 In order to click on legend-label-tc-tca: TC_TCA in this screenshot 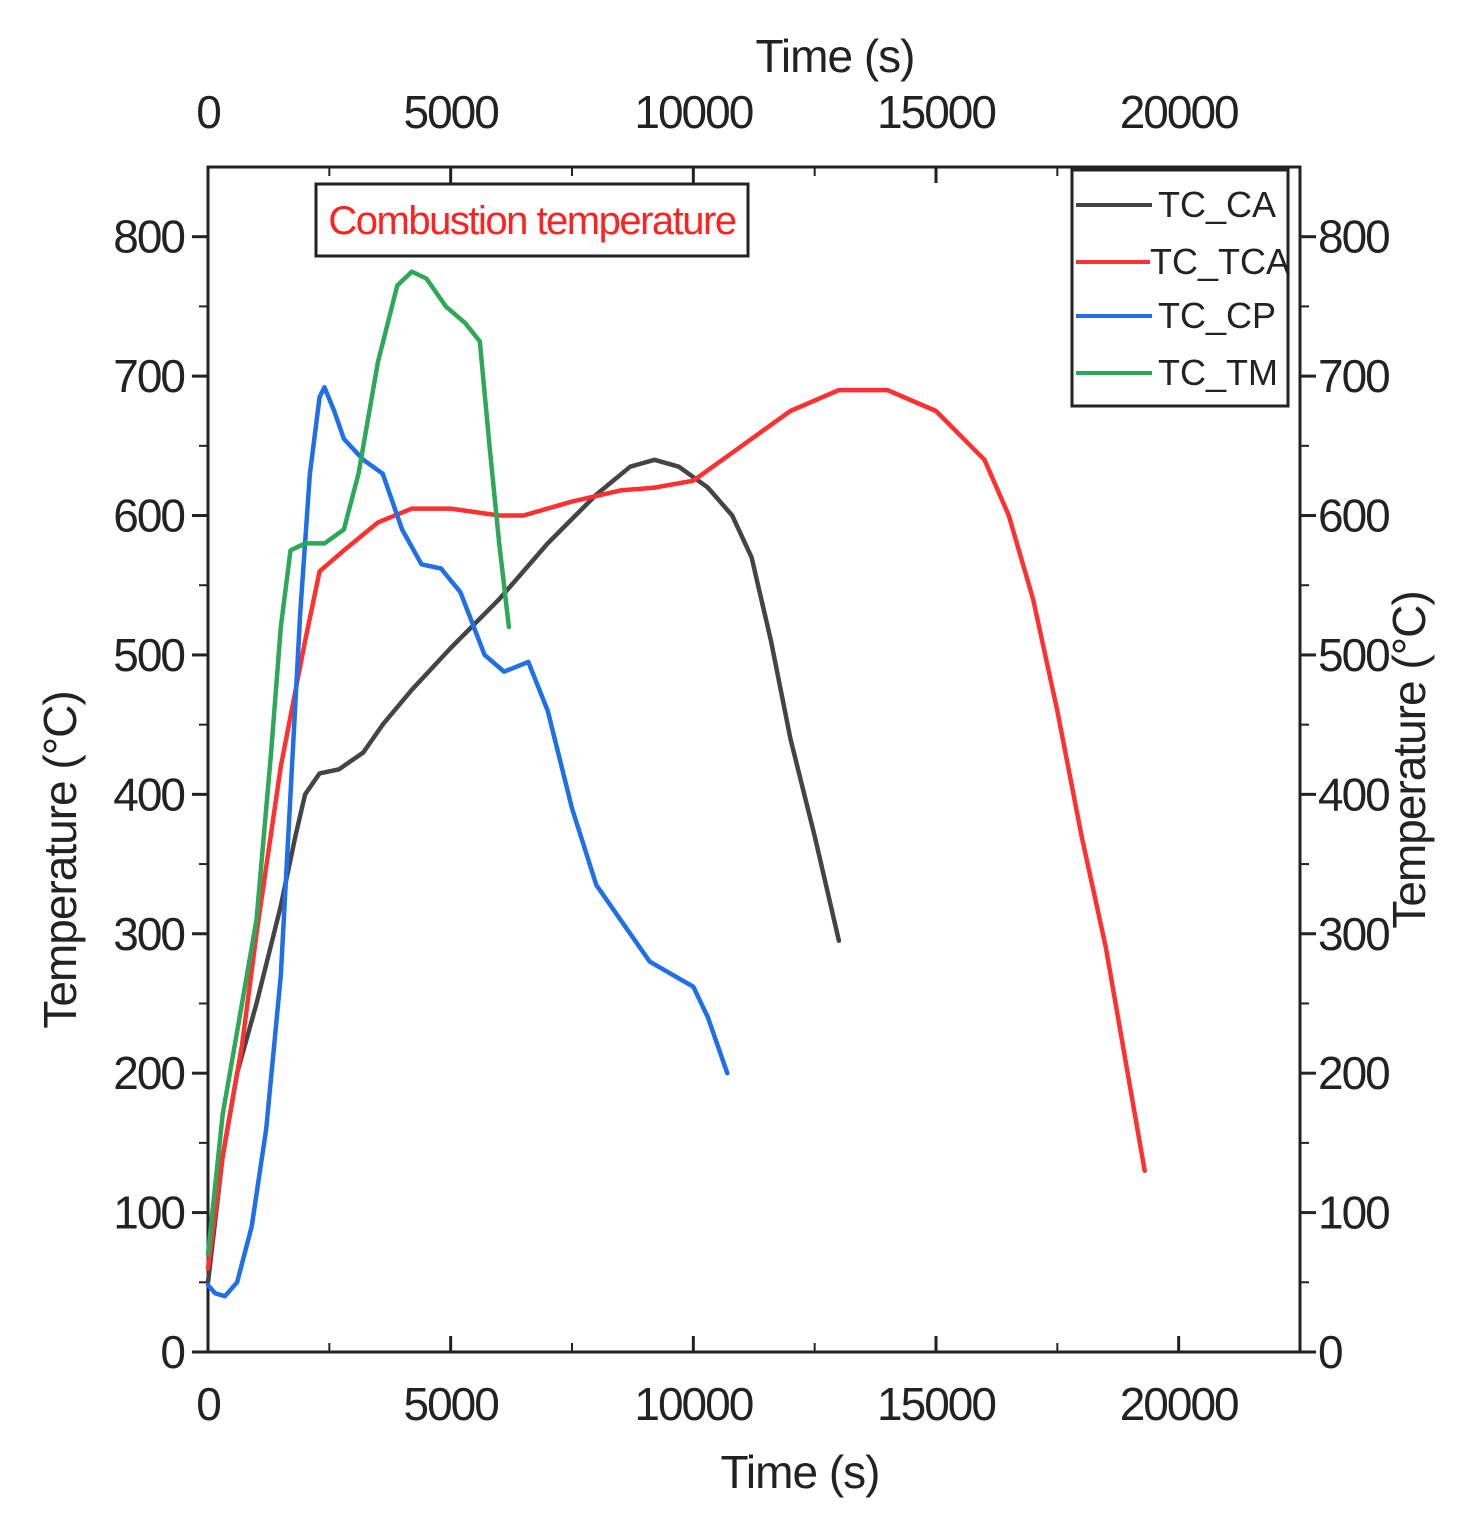, I will do `click(1220, 261)`.